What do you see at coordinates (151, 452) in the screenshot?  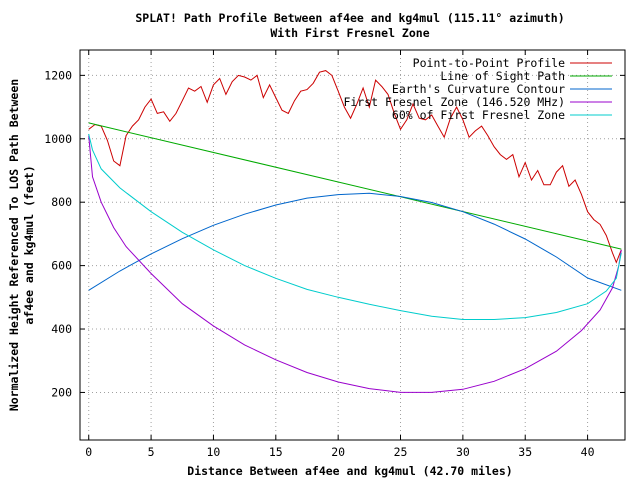 I see `x-tick-label: 5` at bounding box center [151, 452].